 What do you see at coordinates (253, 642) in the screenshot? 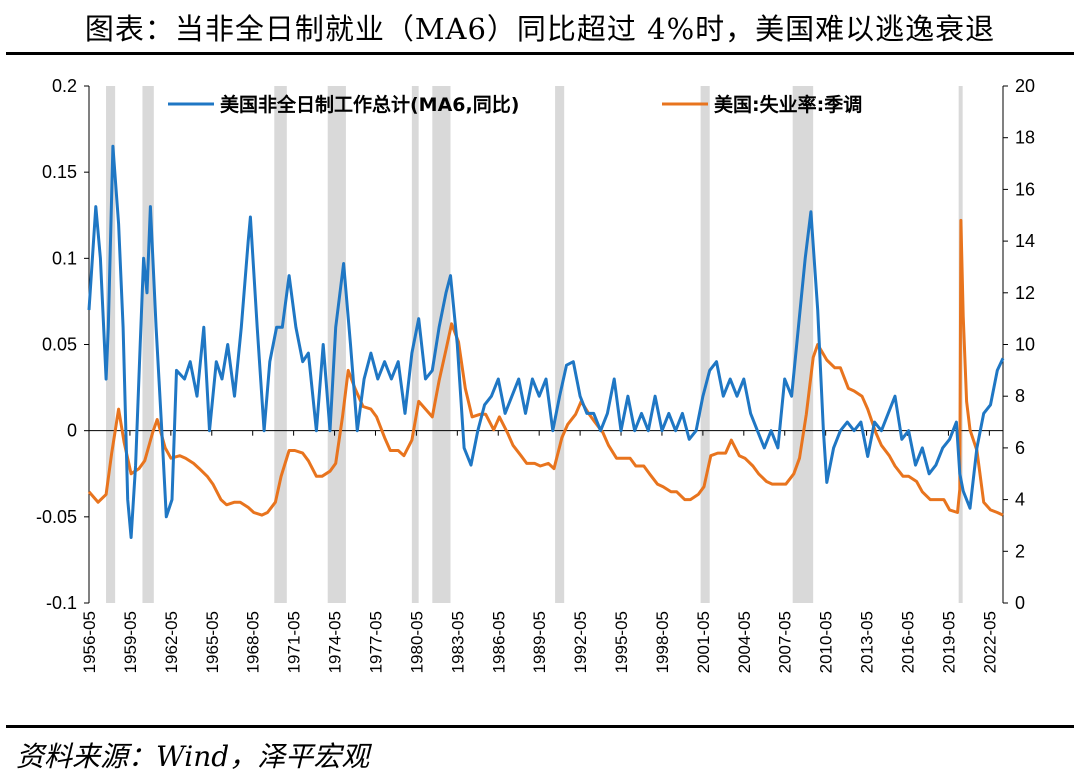
I see `x-tick-label: 1968-05` at bounding box center [253, 642].